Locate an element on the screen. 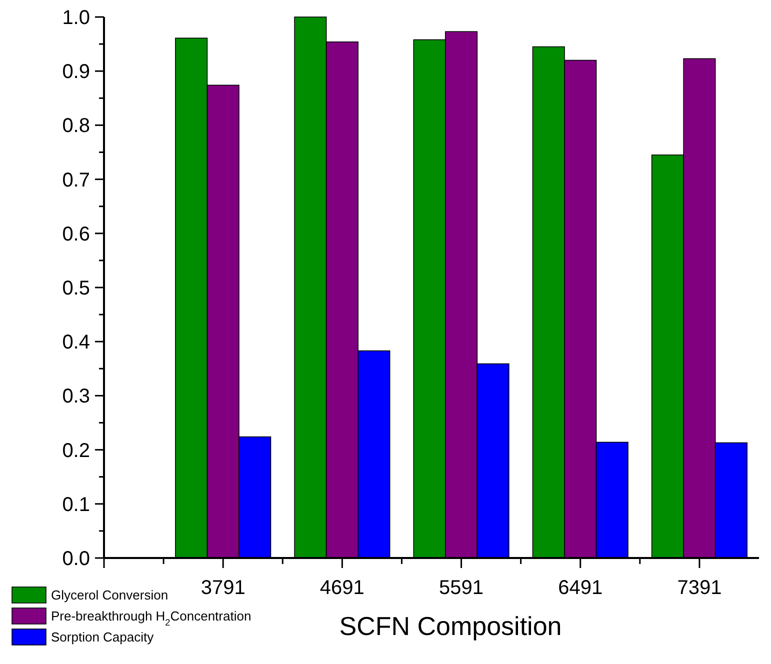 This screenshot has width=771, height=664. y-tick-label: 0.6 is located at coordinates (76, 234).